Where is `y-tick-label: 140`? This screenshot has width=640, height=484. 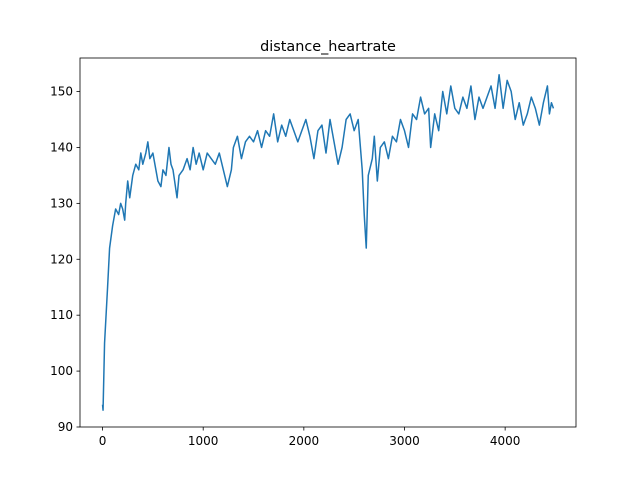 y-tick-label: 140 is located at coordinates (61, 147).